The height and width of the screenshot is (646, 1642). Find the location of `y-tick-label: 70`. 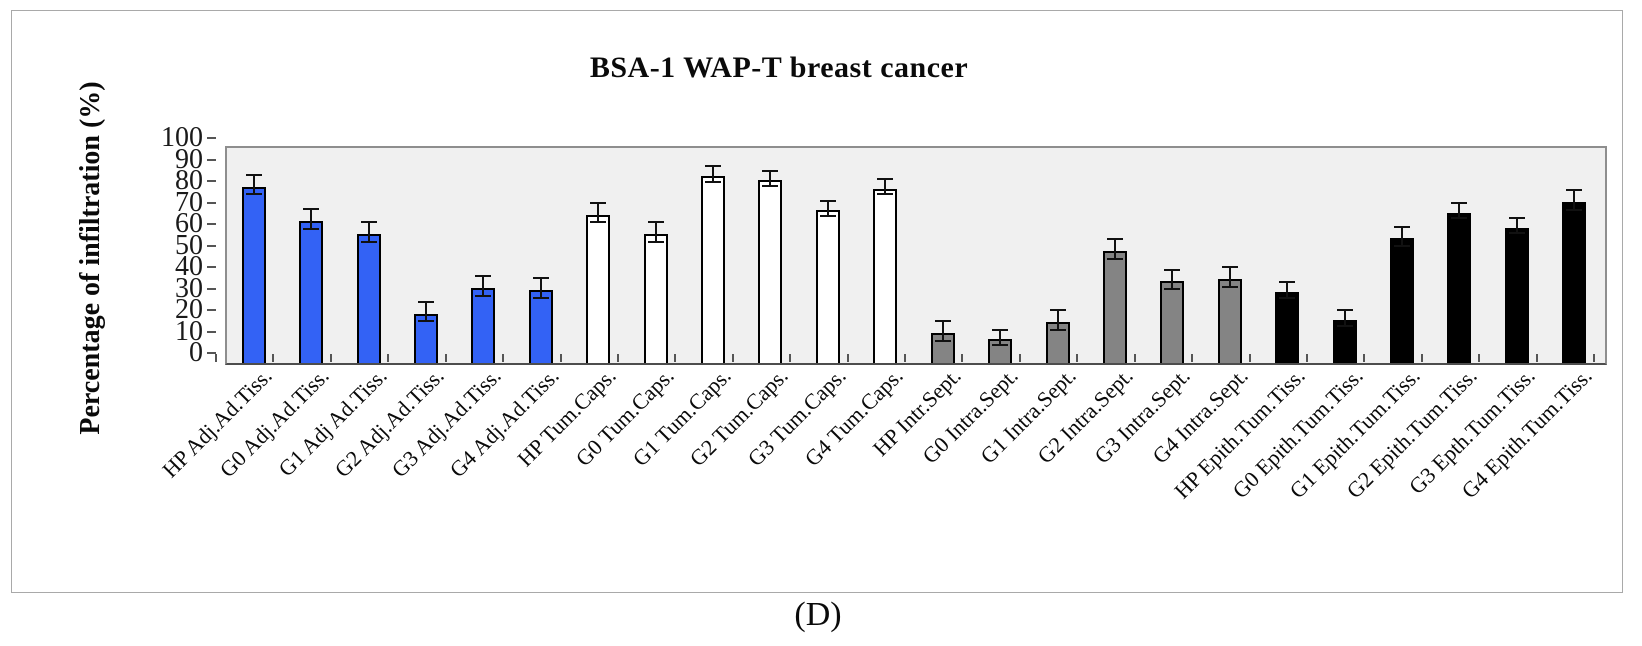

y-tick-label: 70 is located at coordinates (189, 202).